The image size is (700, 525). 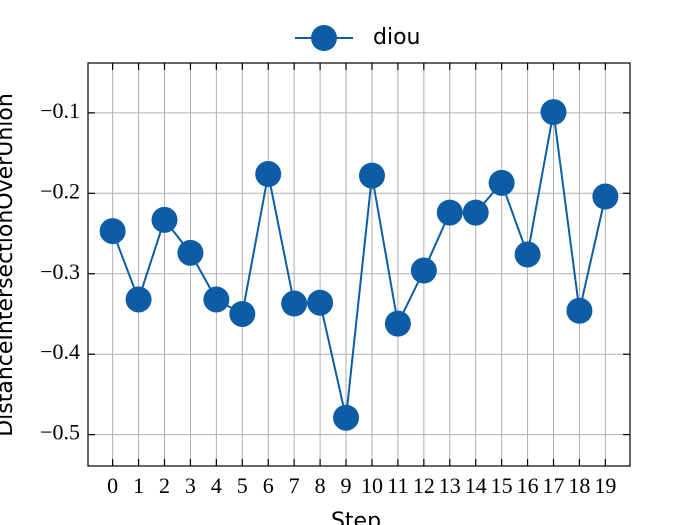 What do you see at coordinates (112, 485) in the screenshot?
I see `x-tick-label: 0` at bounding box center [112, 485].